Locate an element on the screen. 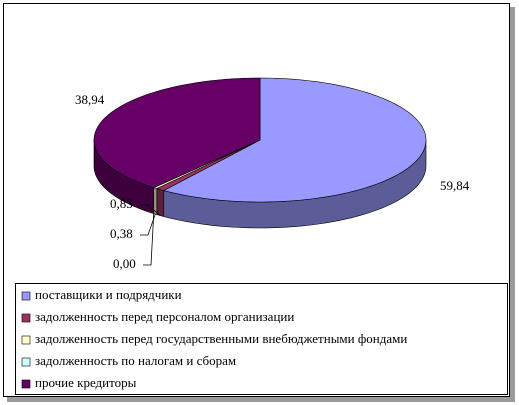  data-label: 0,83 is located at coordinates (121, 203).